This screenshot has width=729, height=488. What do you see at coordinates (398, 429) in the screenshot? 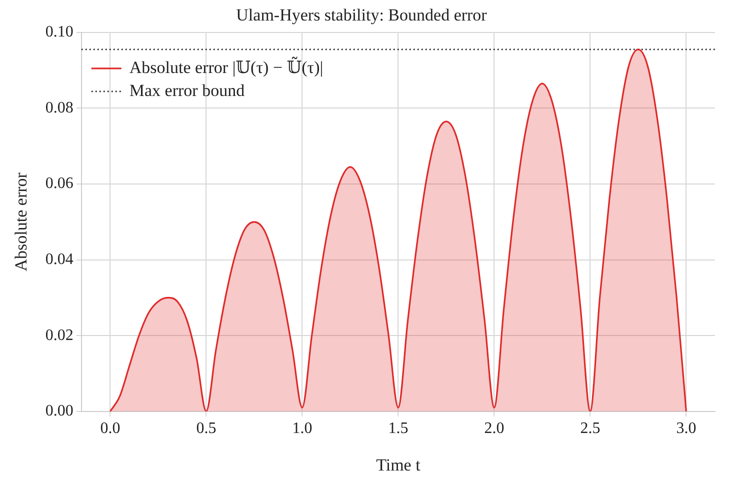
I see `x-tick-label: 1.5` at bounding box center [398, 429].